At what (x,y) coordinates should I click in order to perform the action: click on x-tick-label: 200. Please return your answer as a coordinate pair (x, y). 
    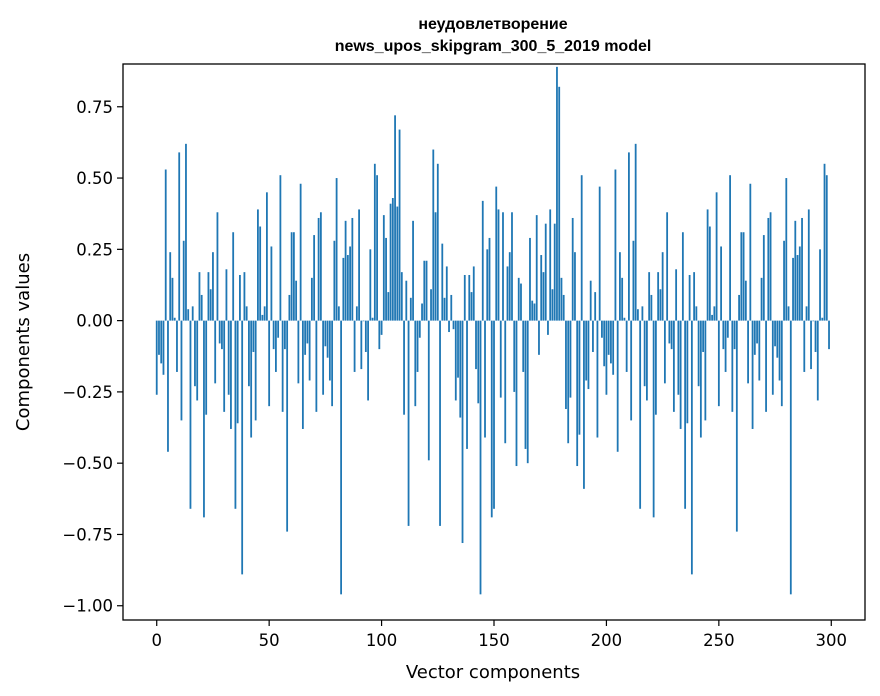
    Looking at the image, I should click on (607, 640).